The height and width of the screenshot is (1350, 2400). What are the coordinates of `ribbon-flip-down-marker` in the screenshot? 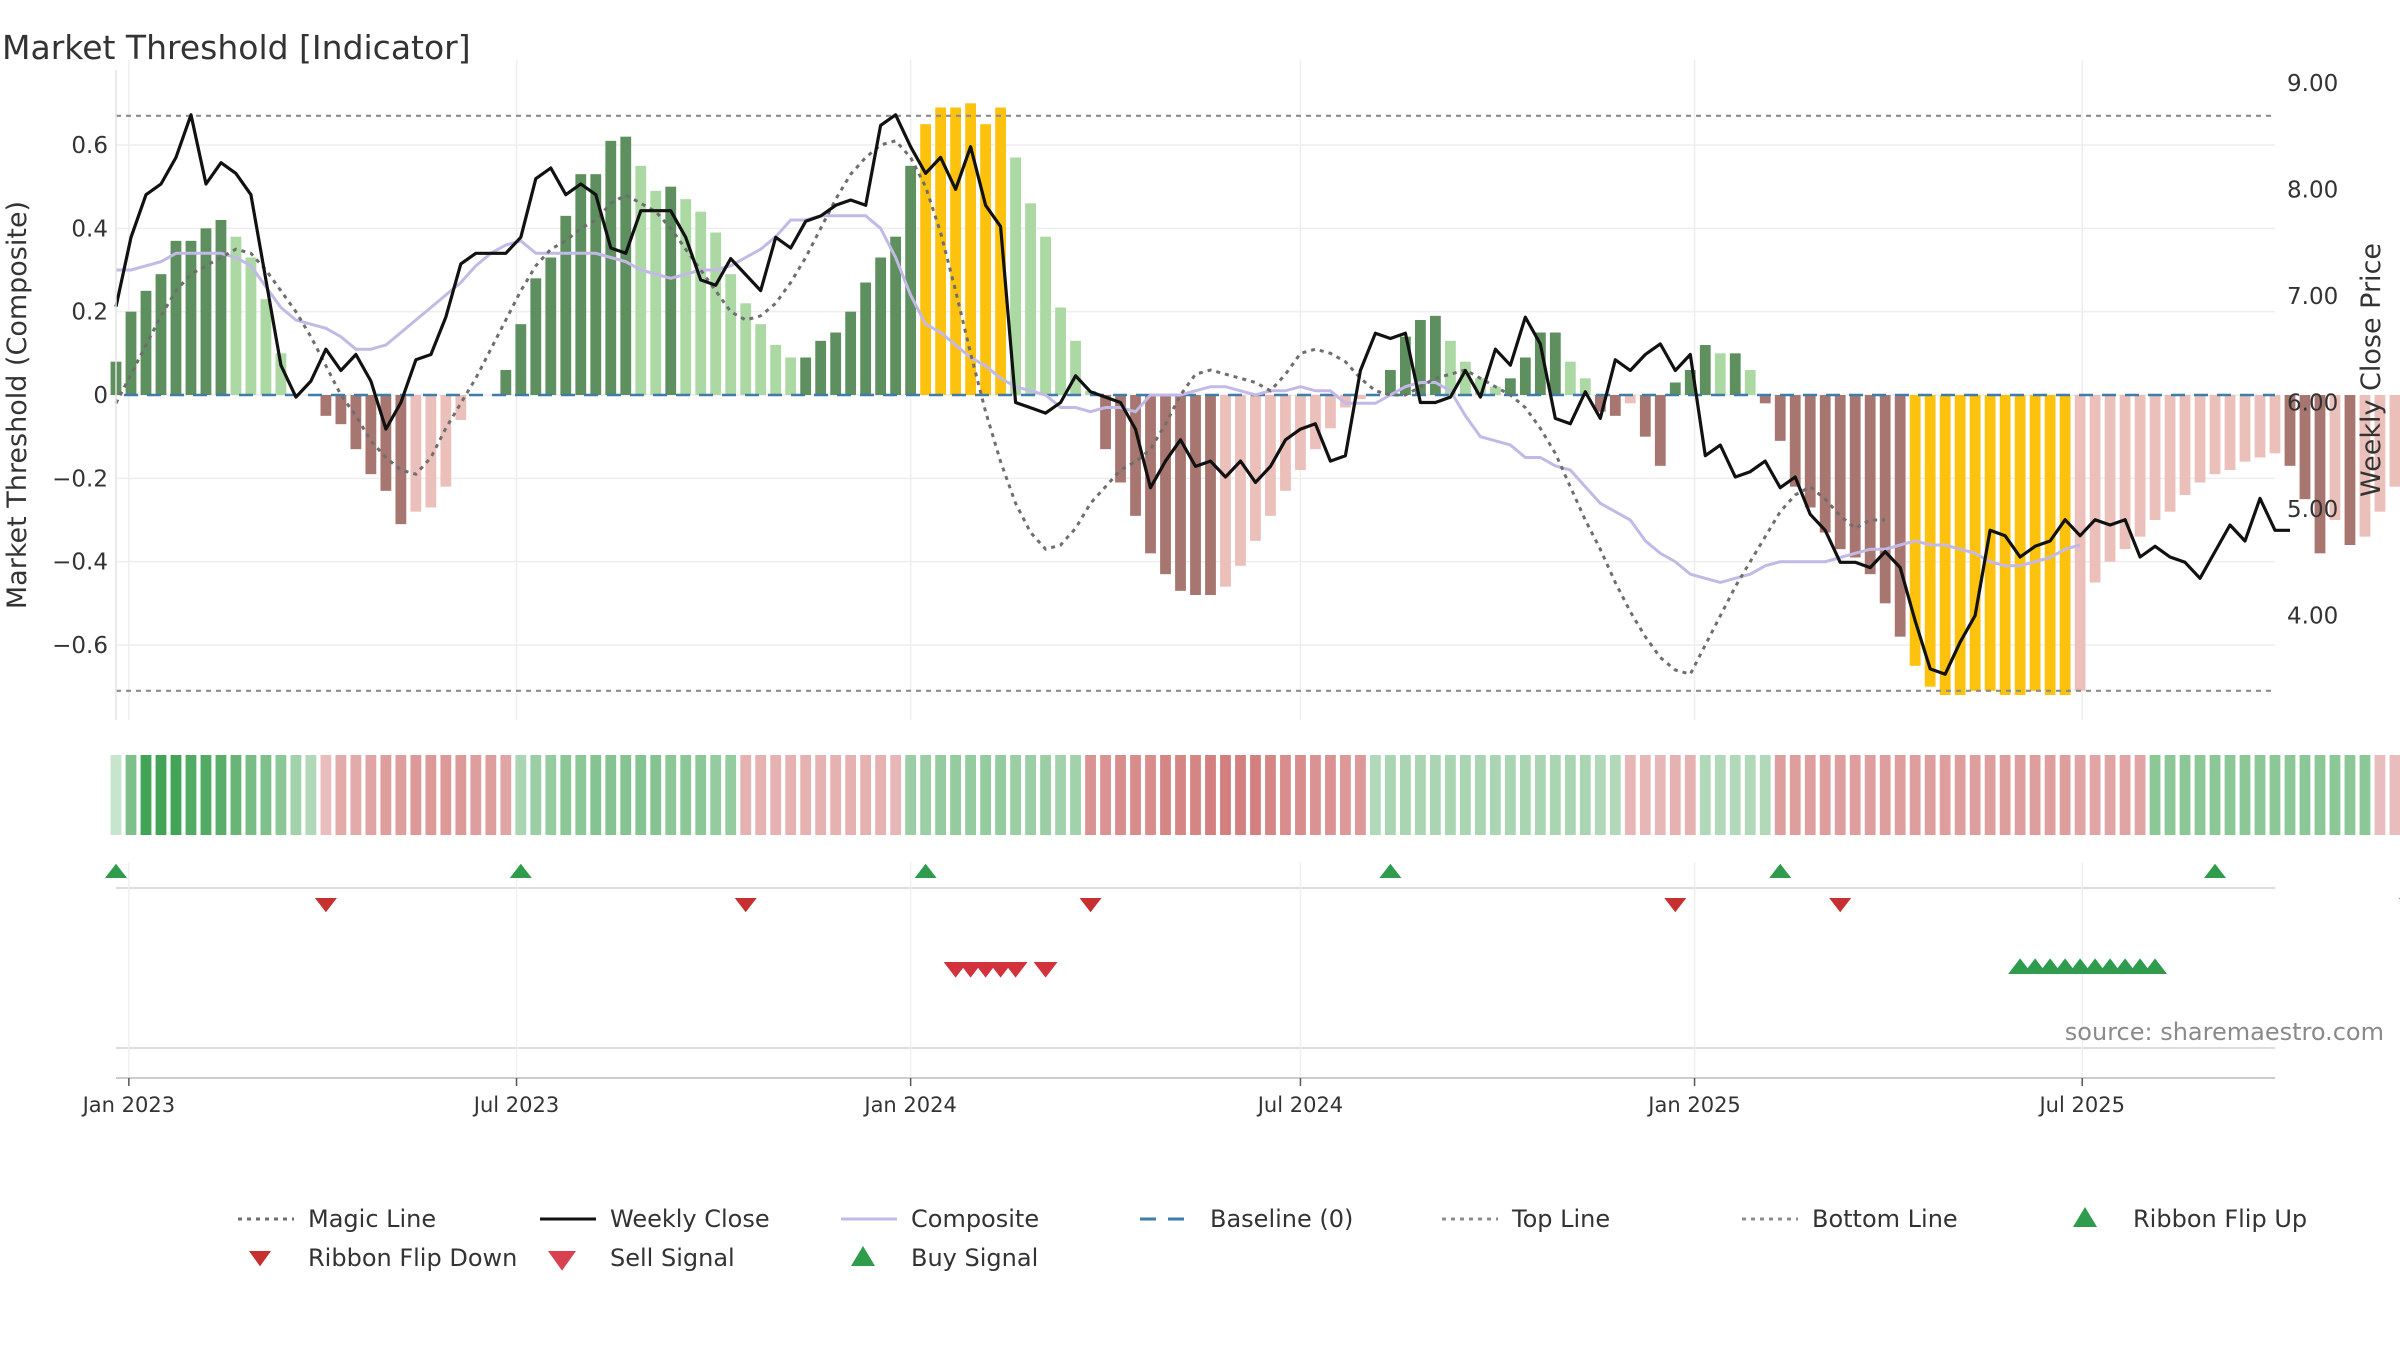 It's located at (1090, 905).